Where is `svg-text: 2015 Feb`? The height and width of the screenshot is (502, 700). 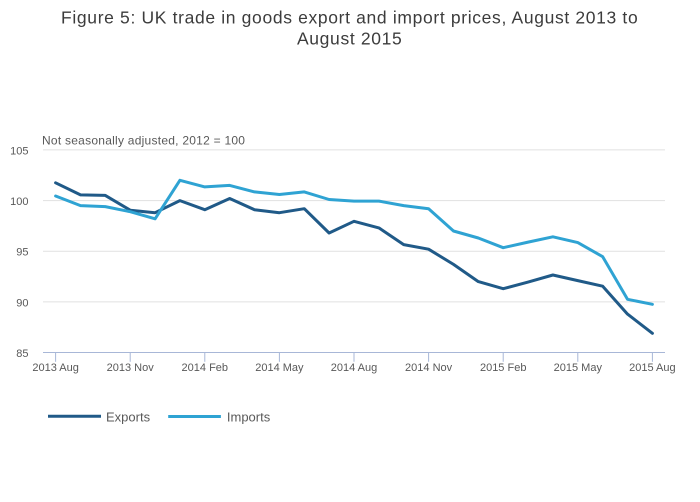
svg-text: 2015 Feb is located at coordinates (503, 368).